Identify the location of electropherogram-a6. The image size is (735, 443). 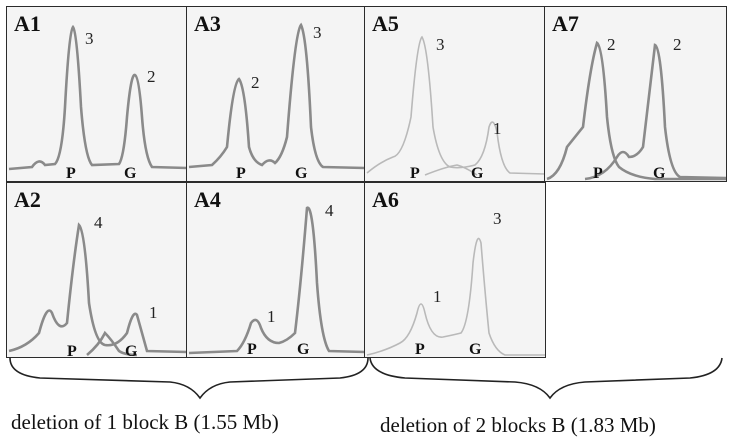
(455, 296).